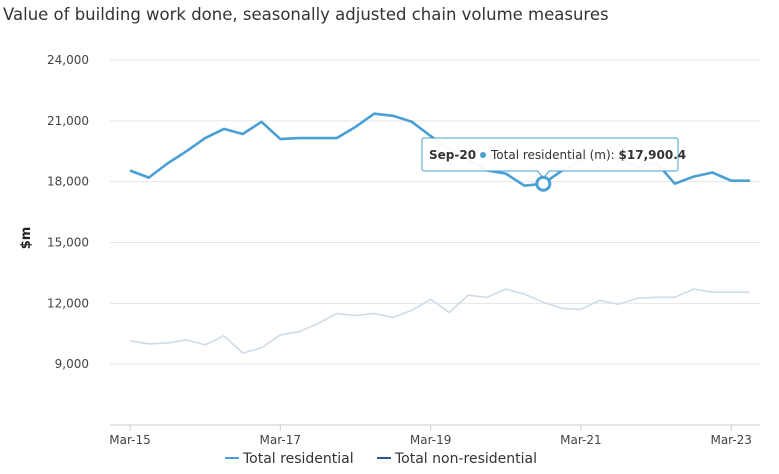 Image resolution: width=779 pixels, height=474 pixels. What do you see at coordinates (68, 243) in the screenshot?
I see `y-tick-label: 15,000` at bounding box center [68, 243].